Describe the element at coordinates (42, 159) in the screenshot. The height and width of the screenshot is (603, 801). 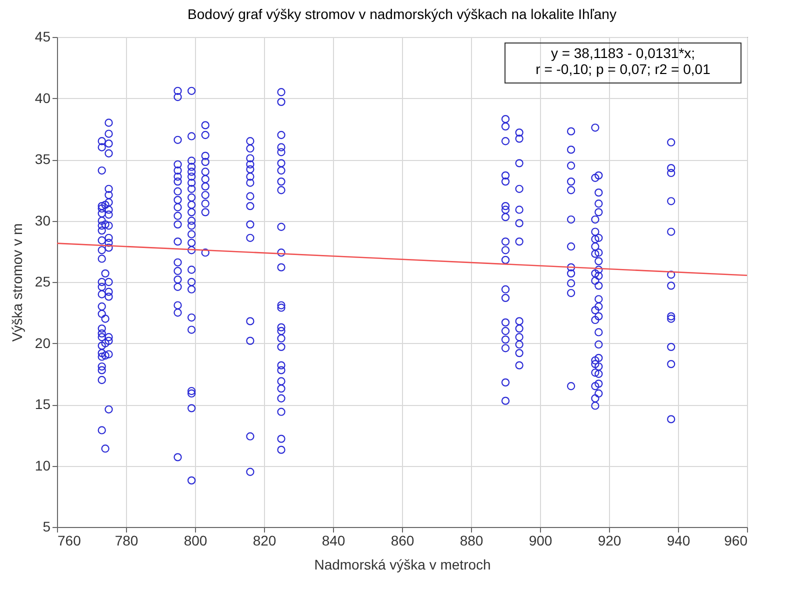
I see `y-tick-label: 35` at that location.